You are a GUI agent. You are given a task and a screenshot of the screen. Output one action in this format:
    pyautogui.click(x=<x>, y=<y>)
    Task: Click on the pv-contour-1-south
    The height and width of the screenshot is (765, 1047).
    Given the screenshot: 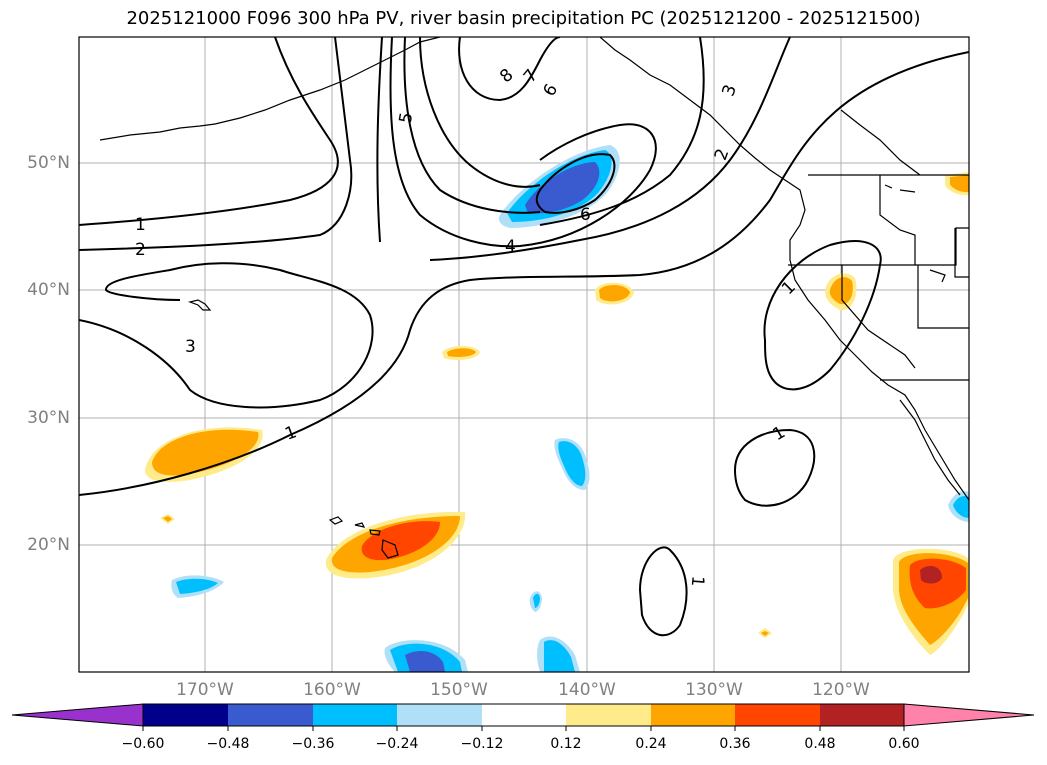 What is the action you would take?
    pyautogui.click(x=663, y=591)
    